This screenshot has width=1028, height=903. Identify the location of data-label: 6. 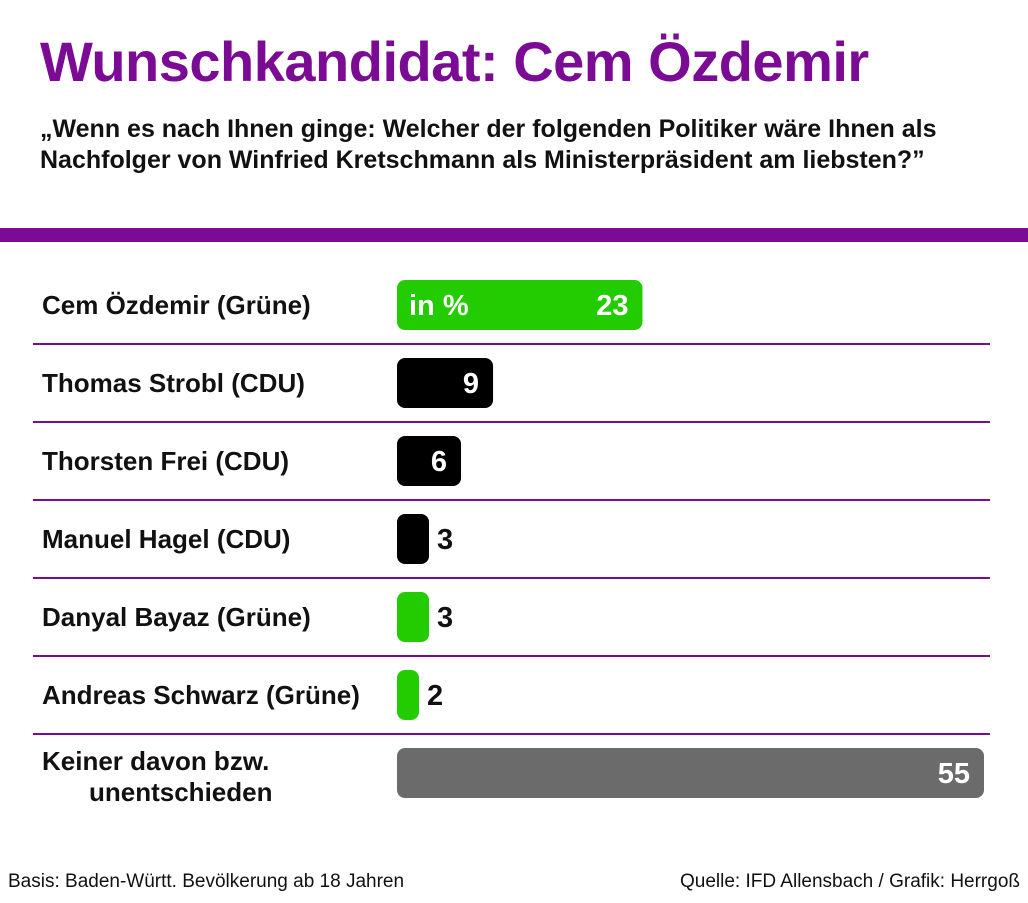
(439, 462).